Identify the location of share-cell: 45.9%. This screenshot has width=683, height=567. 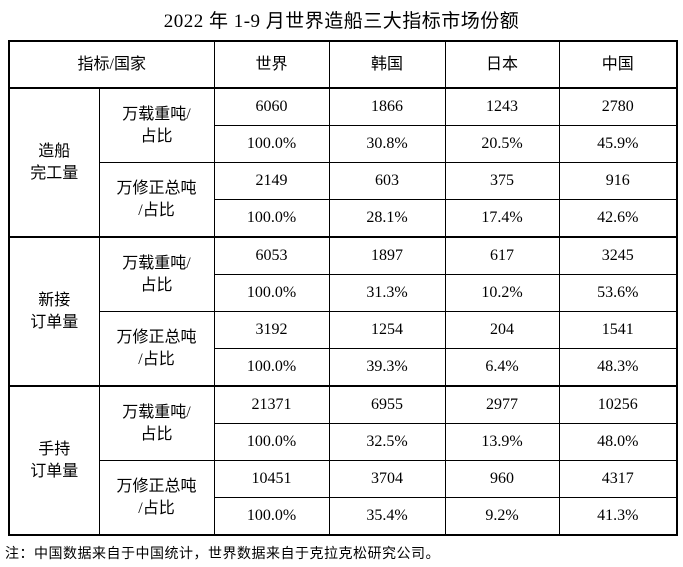
(618, 144).